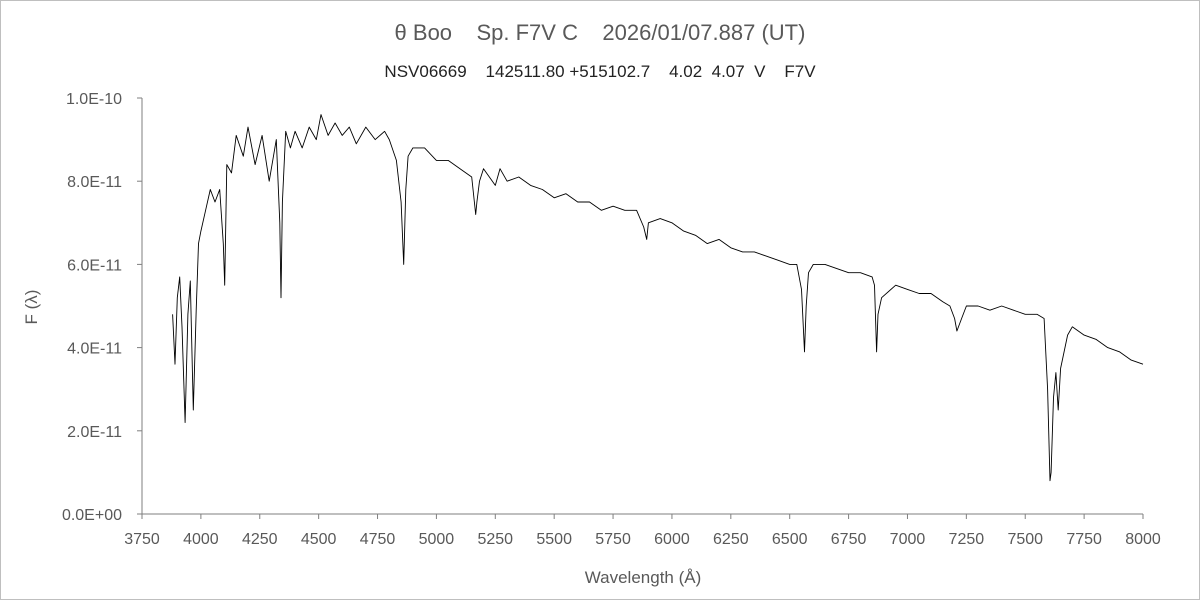 This screenshot has height=600, width=1200. Describe the element at coordinates (554, 539) in the screenshot. I see `x-tick-label: 5500` at that location.